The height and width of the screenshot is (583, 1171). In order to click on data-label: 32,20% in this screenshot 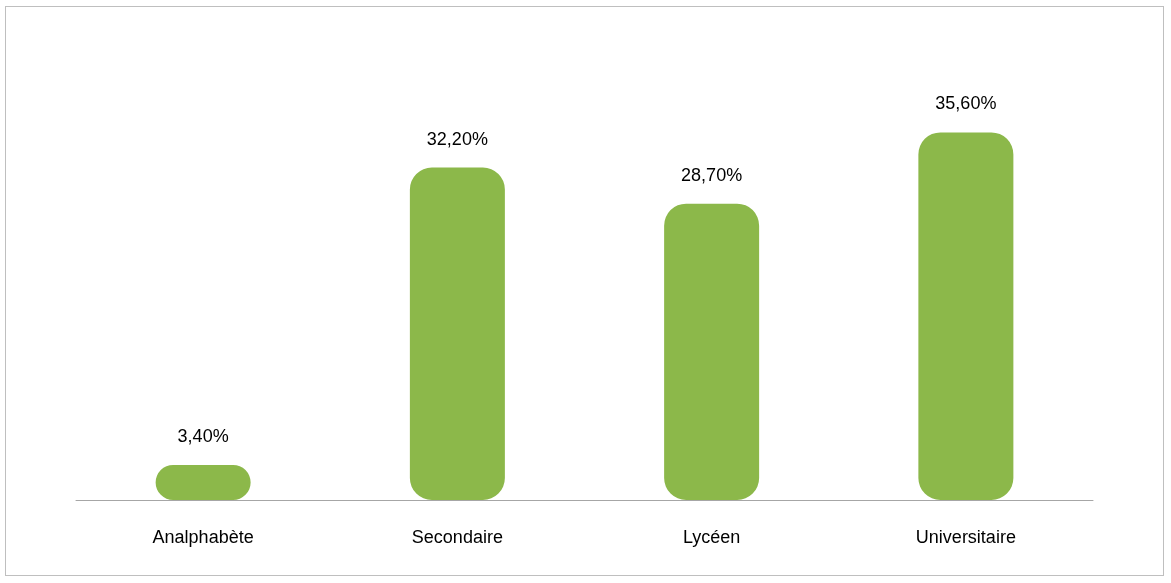, I will do `click(457, 138)`.